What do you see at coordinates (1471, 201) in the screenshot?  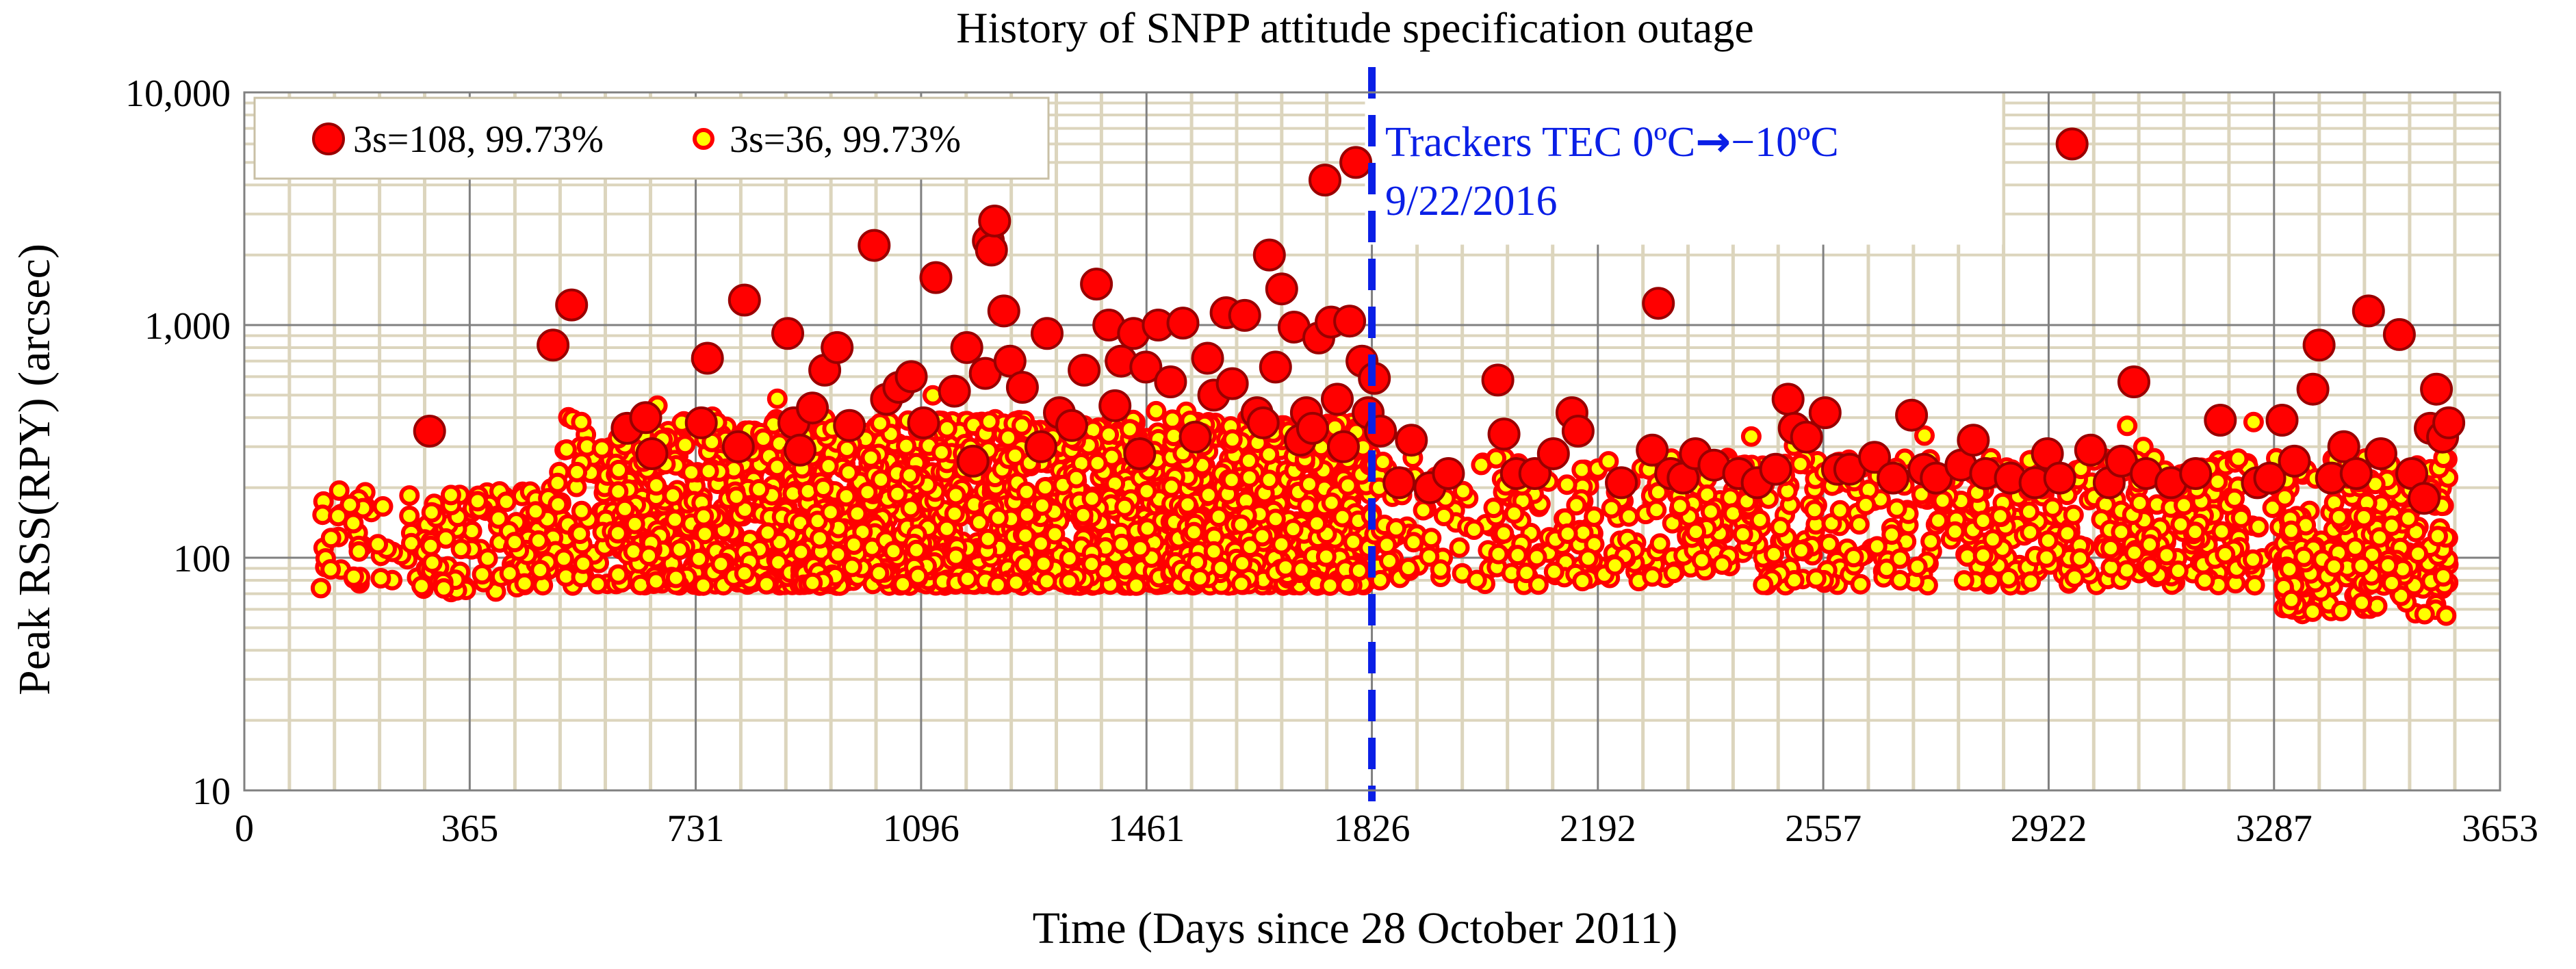 I see `annotation-text-line2: 9/22/2016` at bounding box center [1471, 201].